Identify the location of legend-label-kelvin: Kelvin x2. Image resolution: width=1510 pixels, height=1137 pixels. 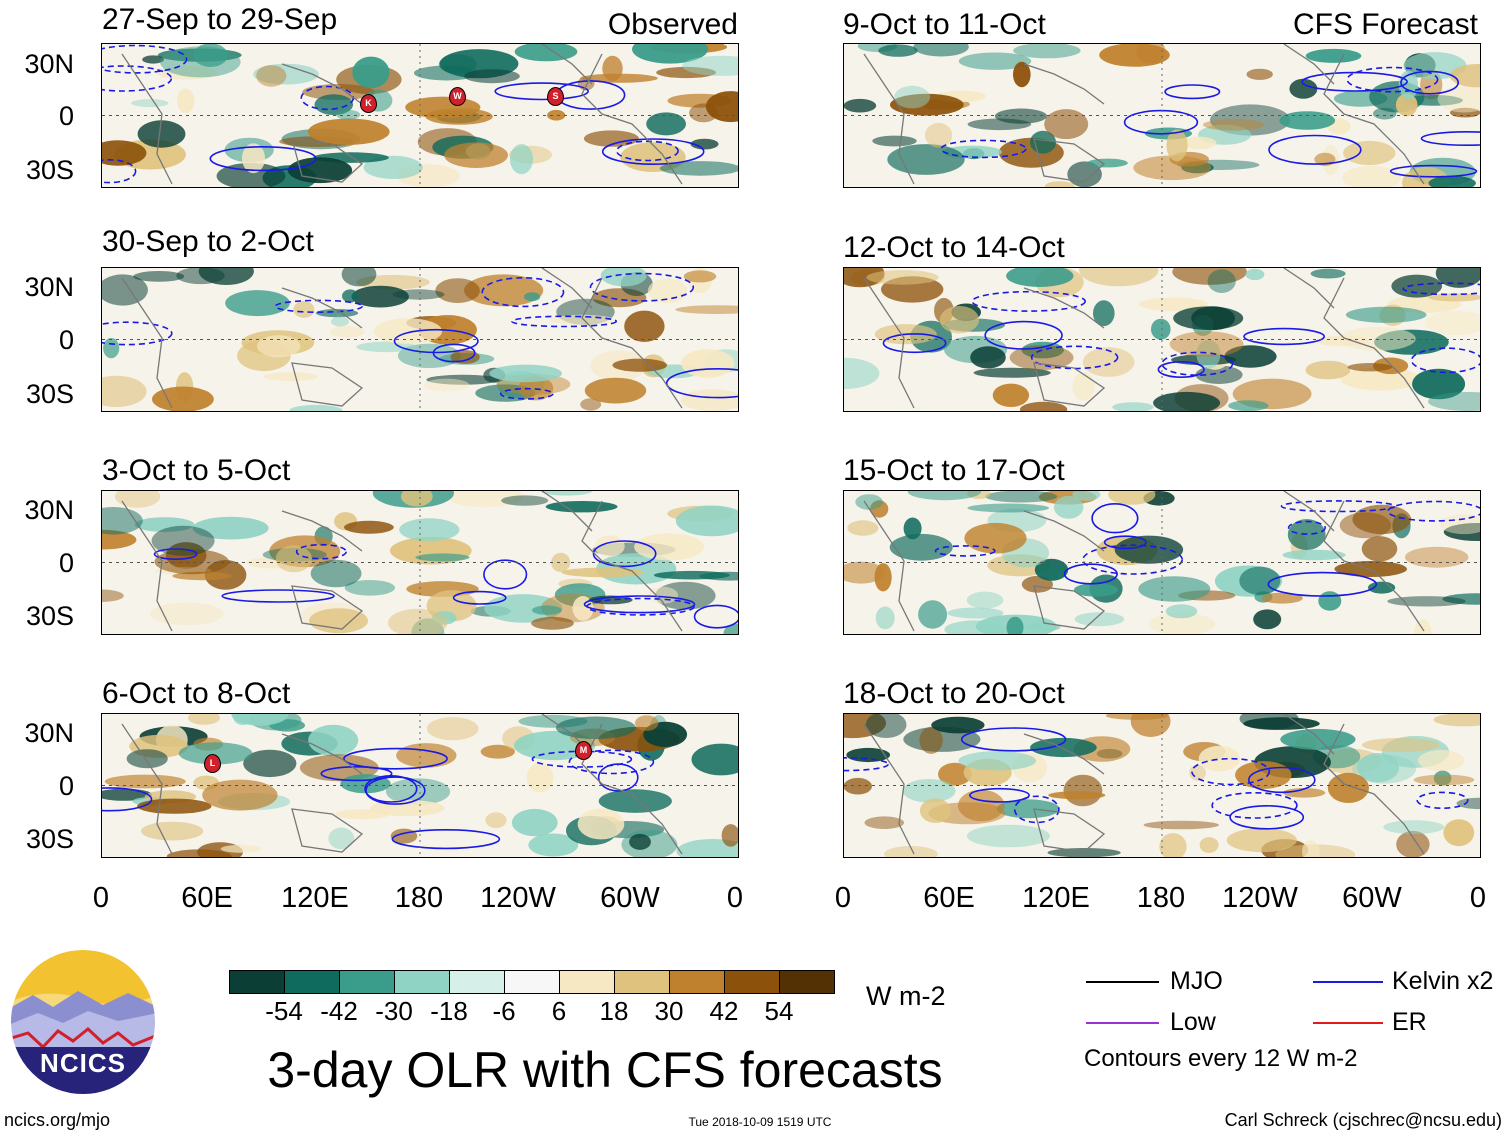
(1443, 981).